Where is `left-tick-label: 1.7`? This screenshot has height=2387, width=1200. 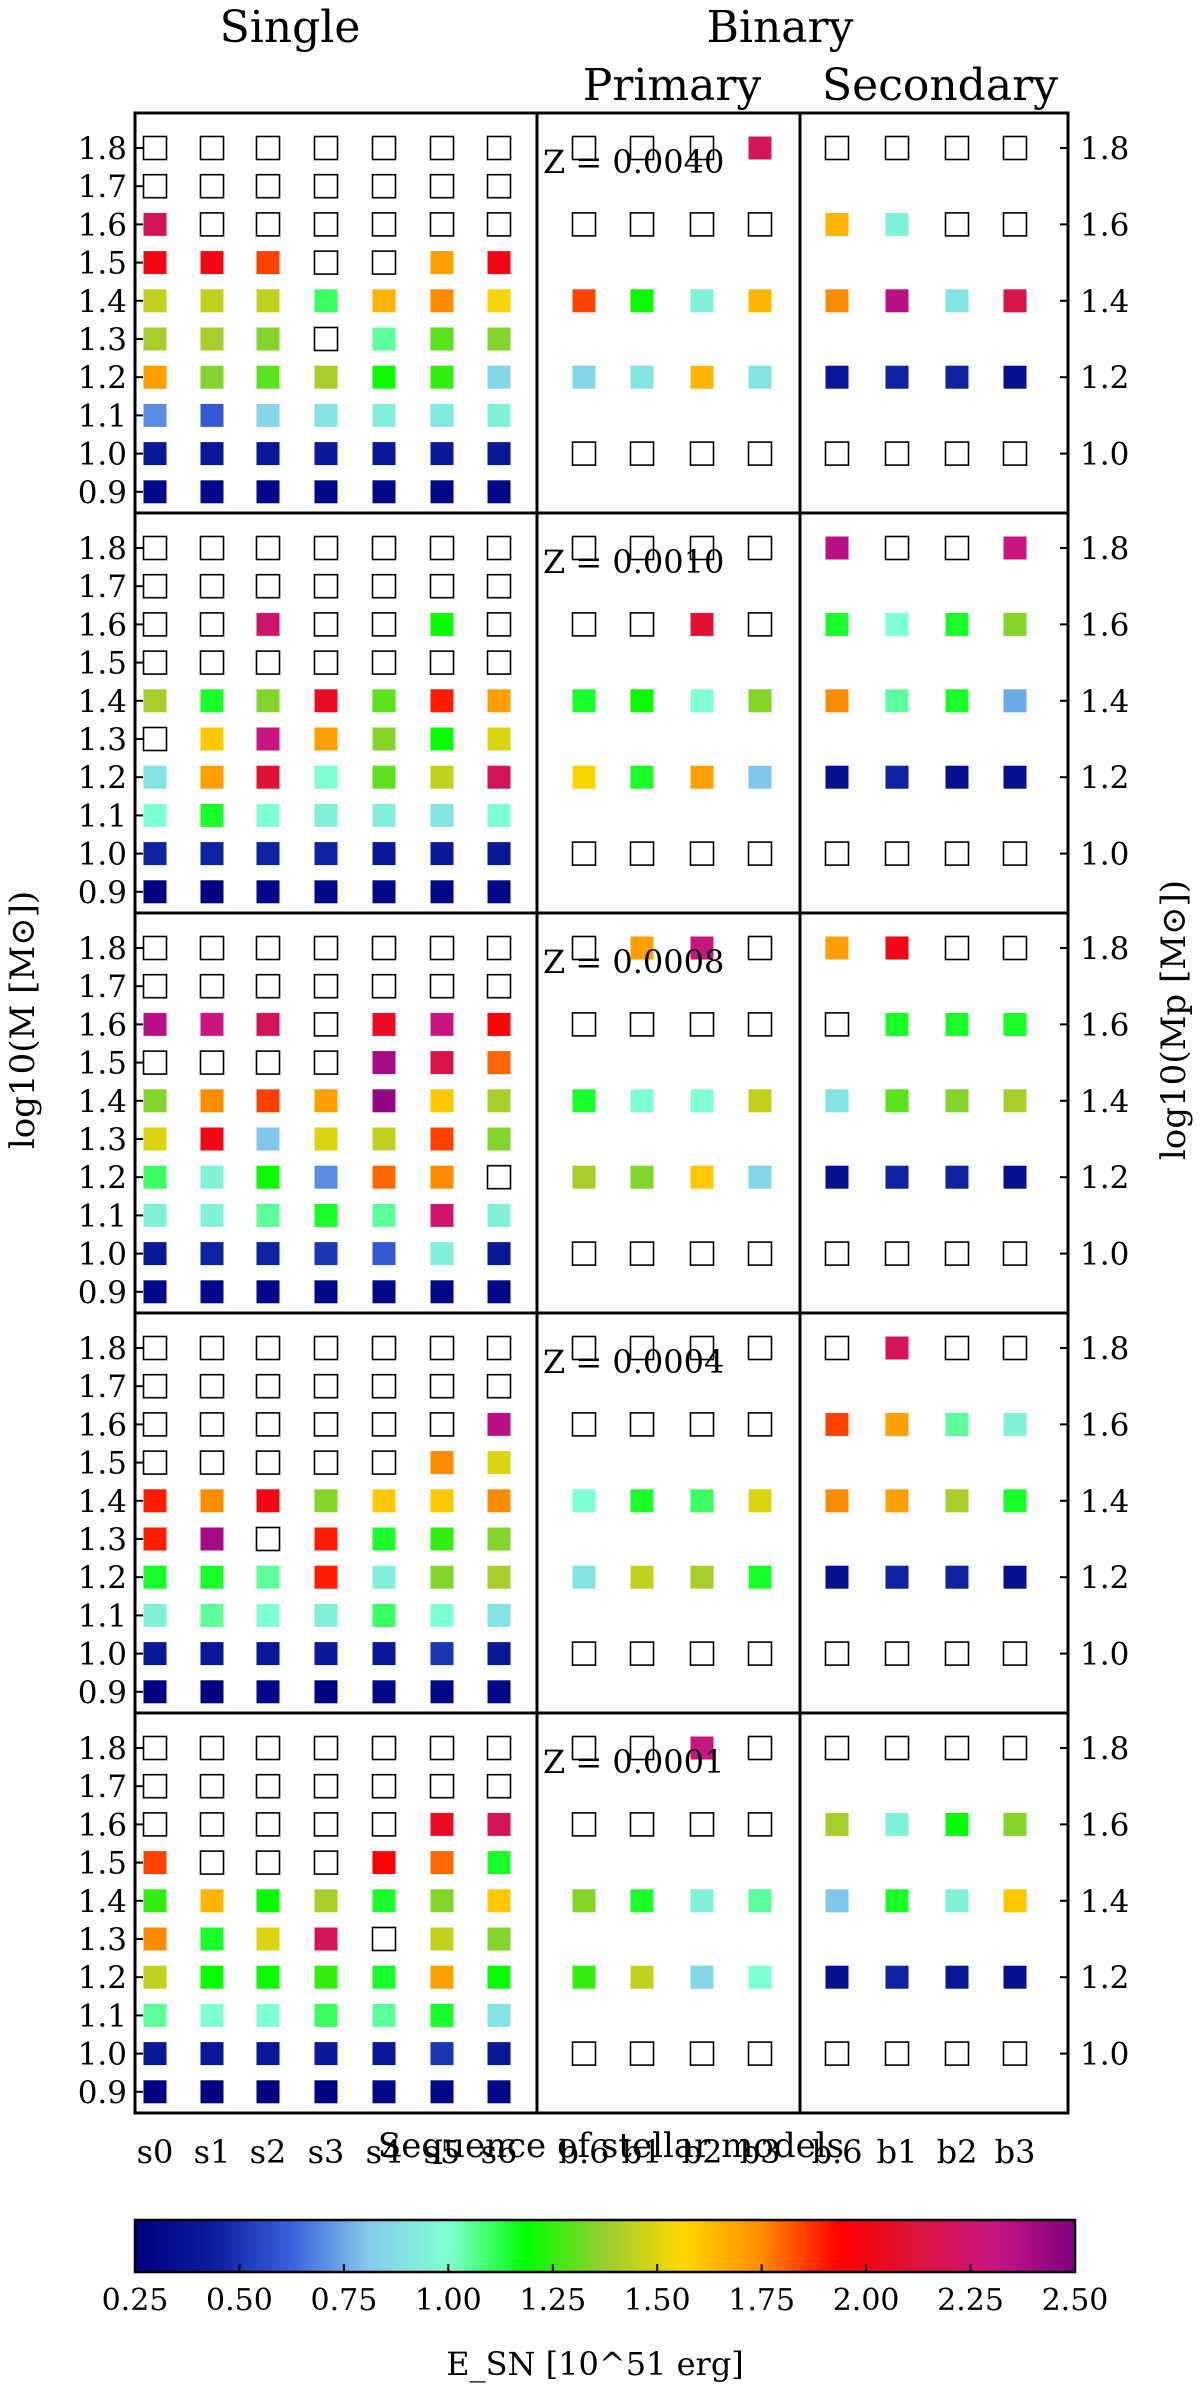 left-tick-label: 1.7 is located at coordinates (102, 987).